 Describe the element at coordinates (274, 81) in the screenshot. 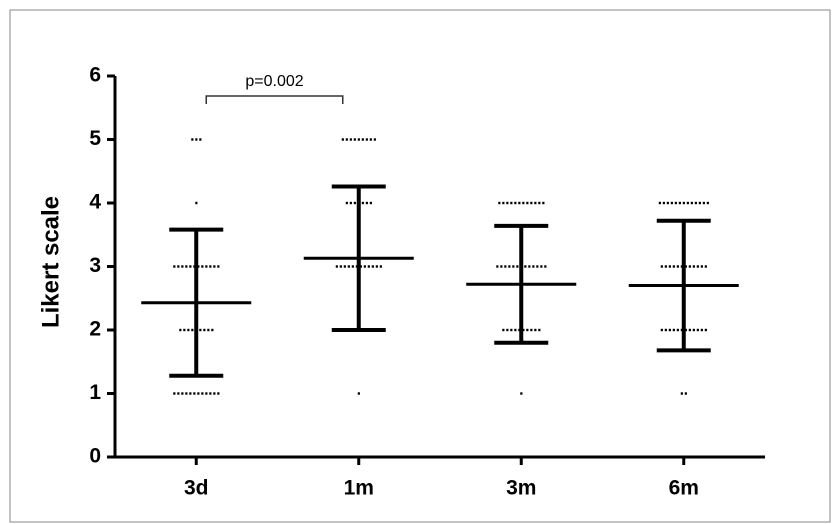

I see `annotation: p=0.002` at that location.